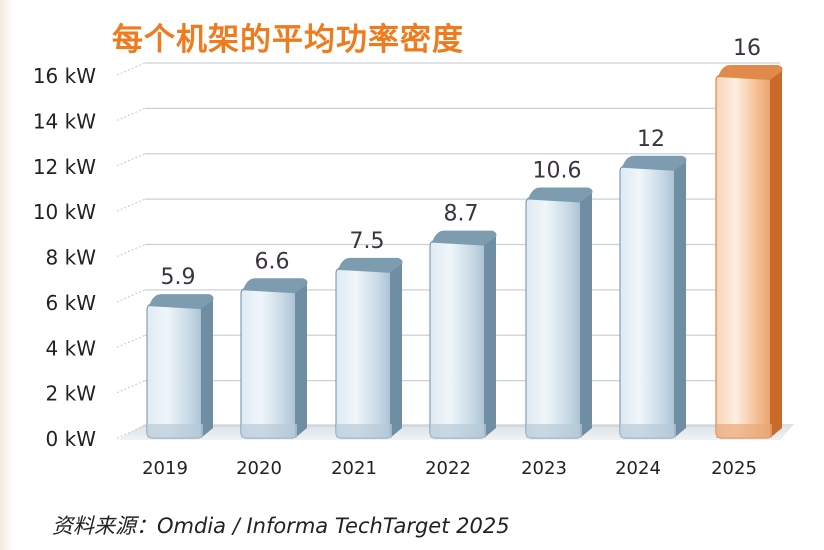 The image size is (824, 550). I want to click on y-tick-label: 6 kW, so click(71, 303).